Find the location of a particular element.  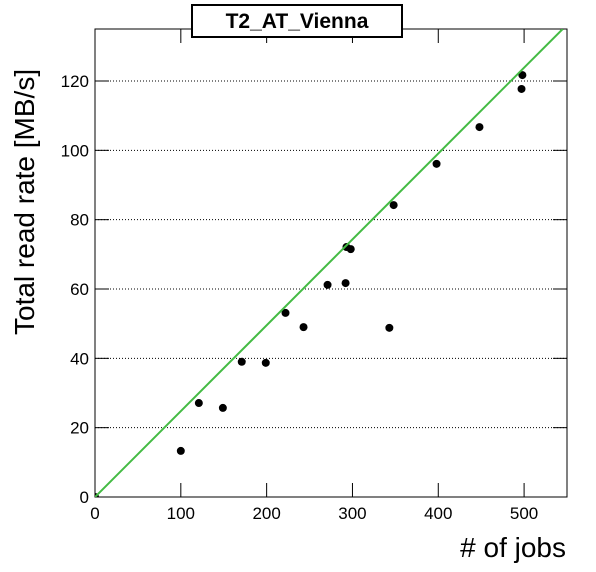

y-tick-label: 40 is located at coordinates (79, 358).